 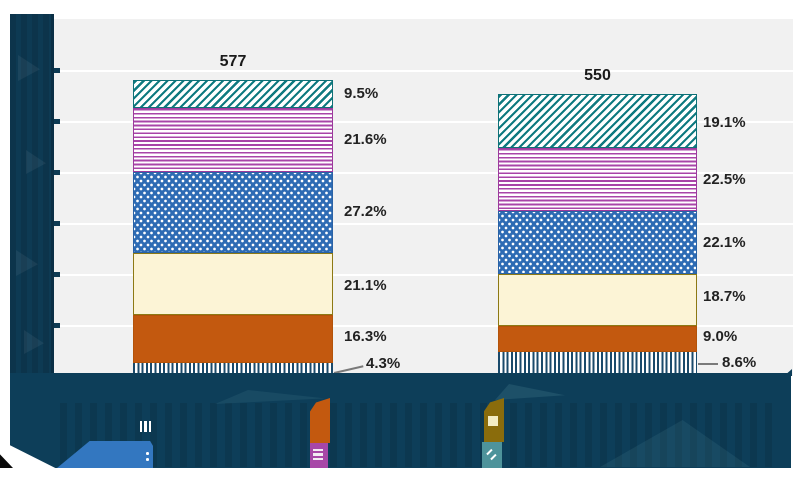 I want to click on y-axis-line, so click(x=52, y=195).